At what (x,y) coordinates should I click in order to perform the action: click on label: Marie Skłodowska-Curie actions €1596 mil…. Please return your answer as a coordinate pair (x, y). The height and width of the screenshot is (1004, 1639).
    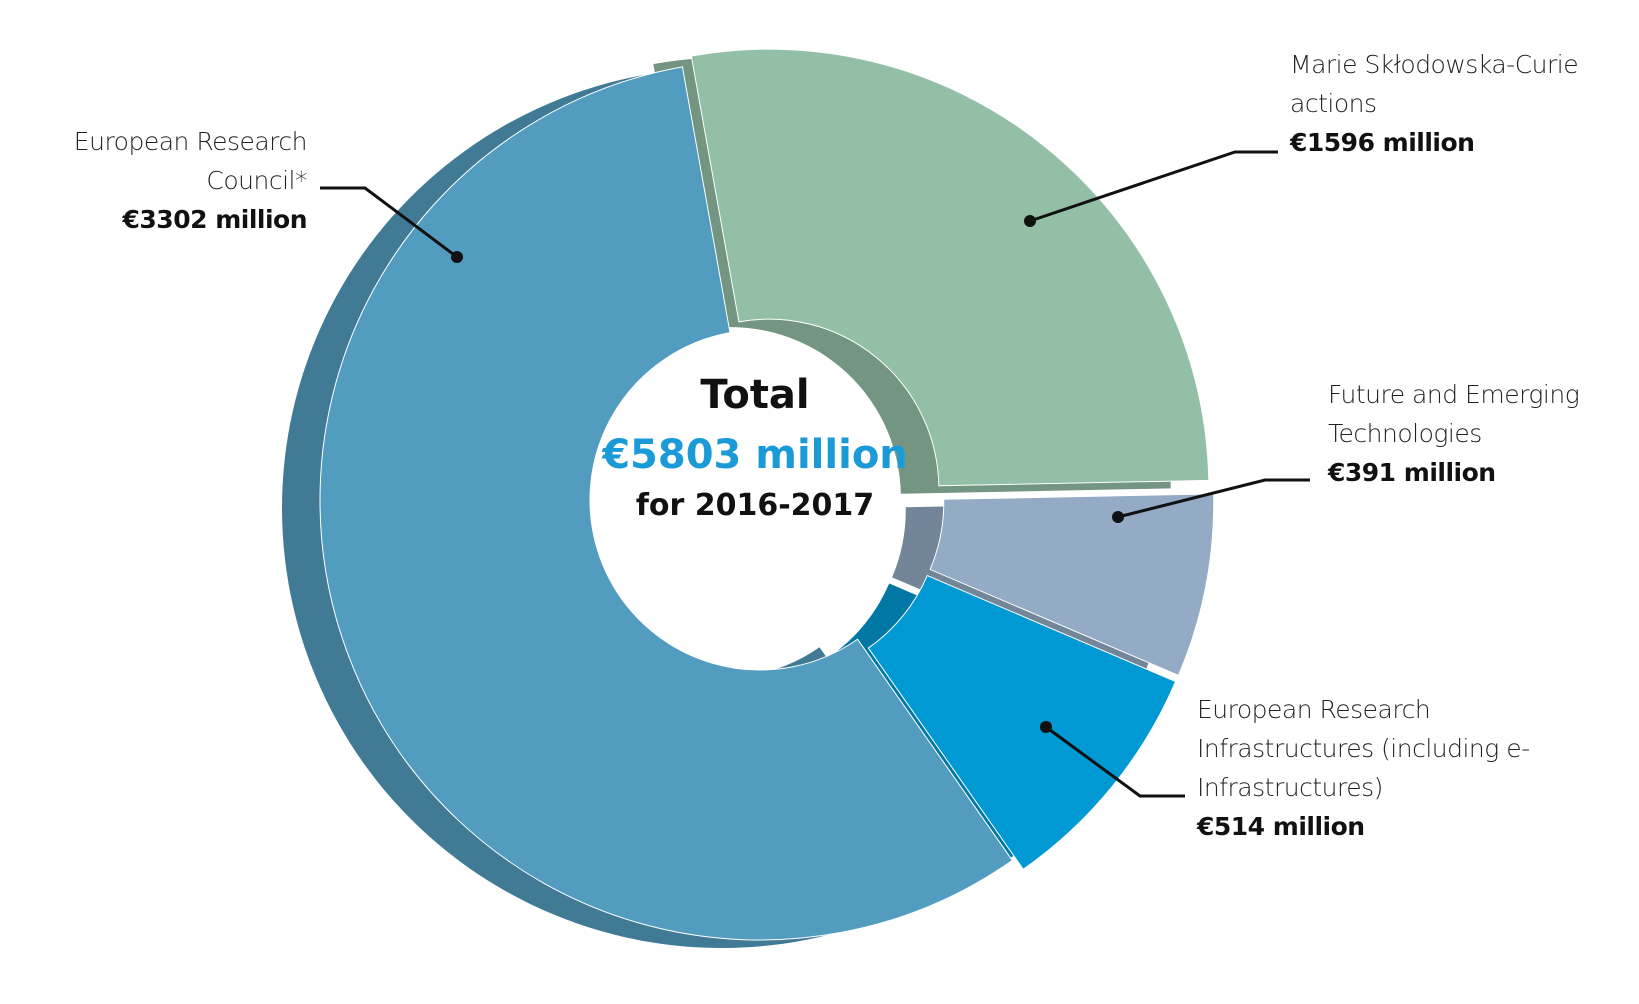
    Looking at the image, I should click on (1435, 103).